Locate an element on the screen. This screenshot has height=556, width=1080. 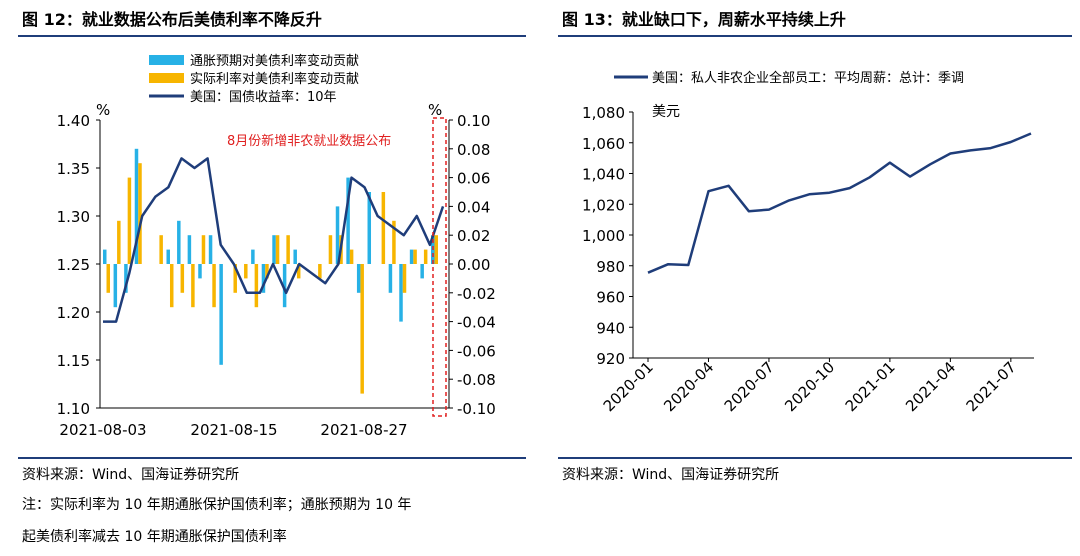
announcement-annotation: 8月份新增非农就业数据公布 is located at coordinates (309, 141).